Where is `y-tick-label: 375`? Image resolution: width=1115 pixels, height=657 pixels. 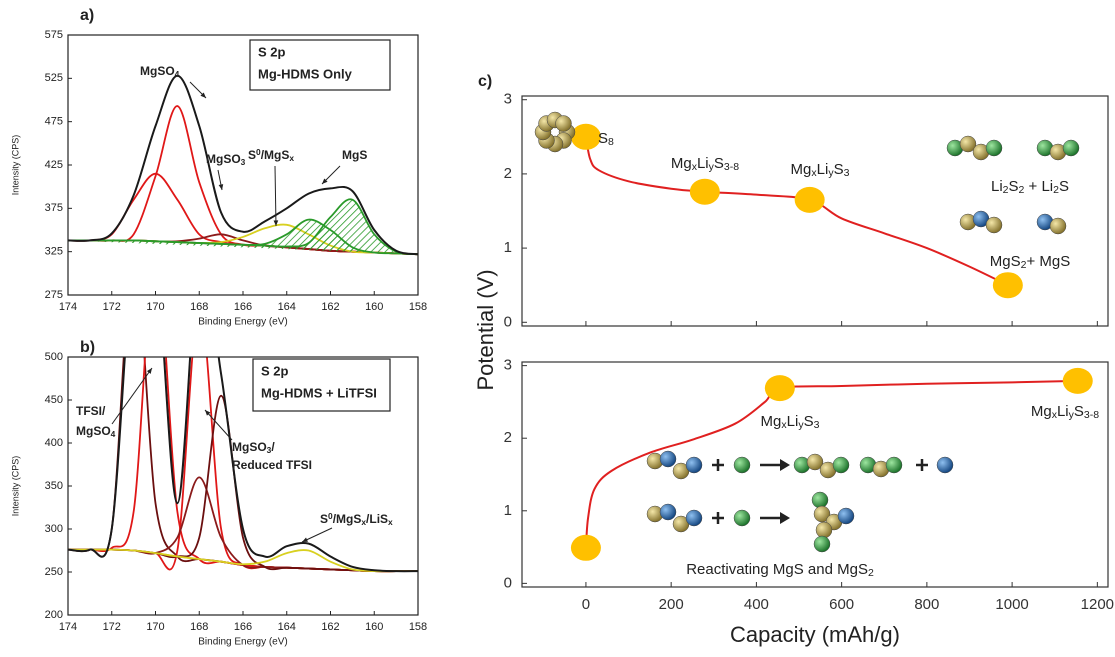 y-tick-label: 375 is located at coordinates (54, 208).